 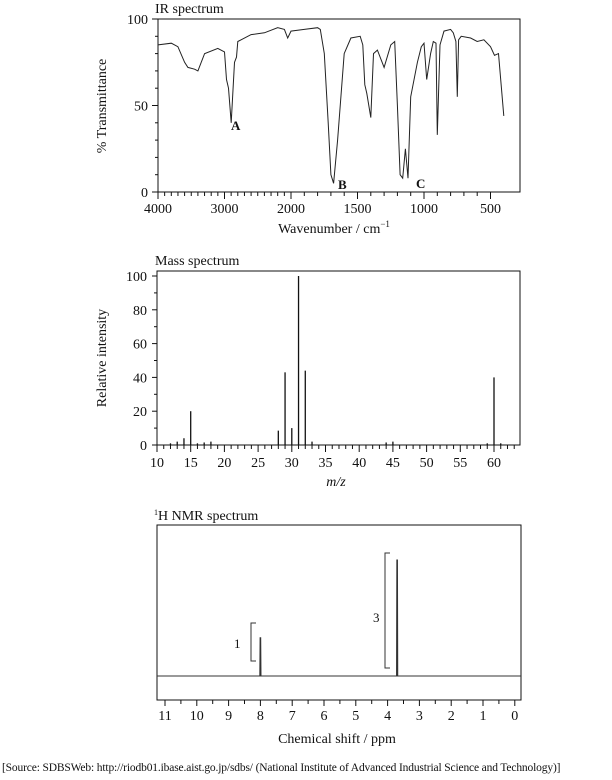 What do you see at coordinates (141, 362) in the screenshot?
I see `mass-y-axis: 0 20 40 60 80 100` at bounding box center [141, 362].